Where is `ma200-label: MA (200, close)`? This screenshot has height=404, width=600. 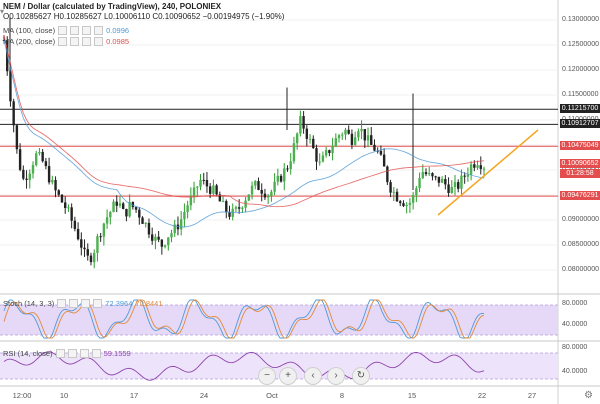
ma200-label: MA (200, close) is located at coordinates (29, 41).